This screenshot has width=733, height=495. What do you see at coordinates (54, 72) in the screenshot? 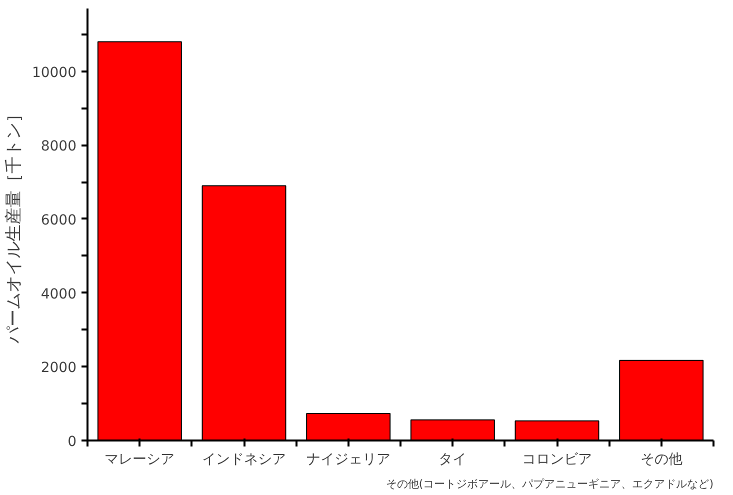
I see `y-tick-label: 10000` at bounding box center [54, 72].